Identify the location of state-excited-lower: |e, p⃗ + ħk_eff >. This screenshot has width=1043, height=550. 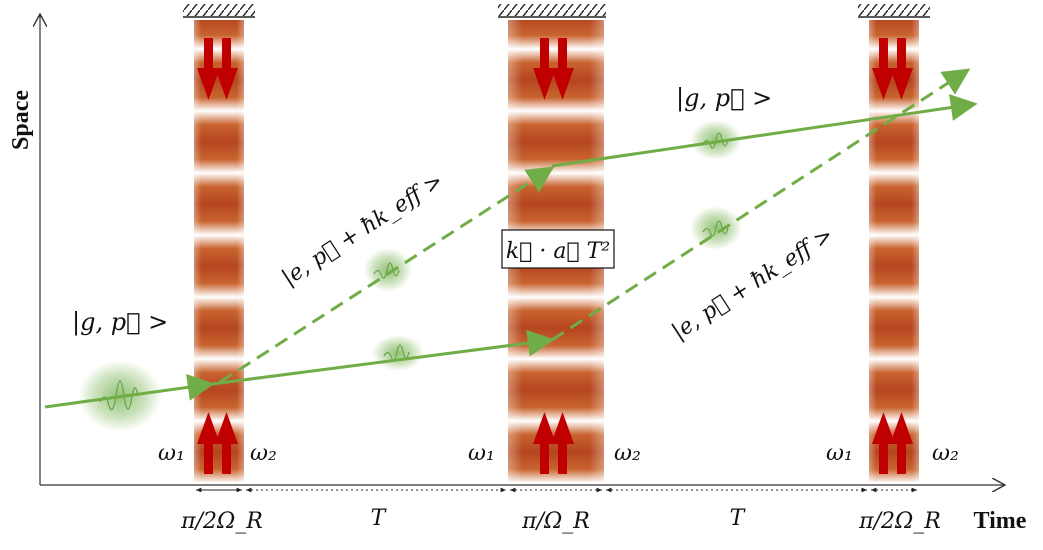
(753, 283).